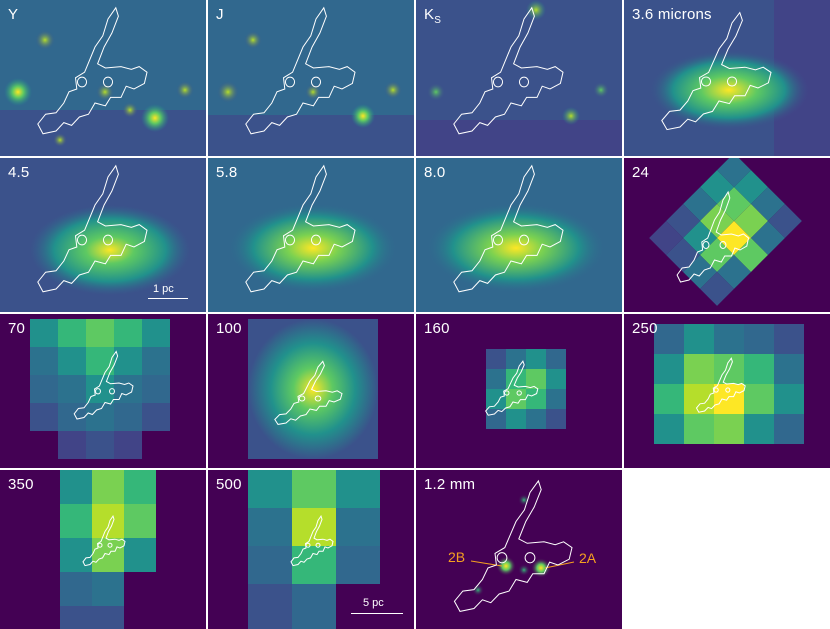 This screenshot has height=629, width=830. I want to click on panel-j: J, so click(311, 78).